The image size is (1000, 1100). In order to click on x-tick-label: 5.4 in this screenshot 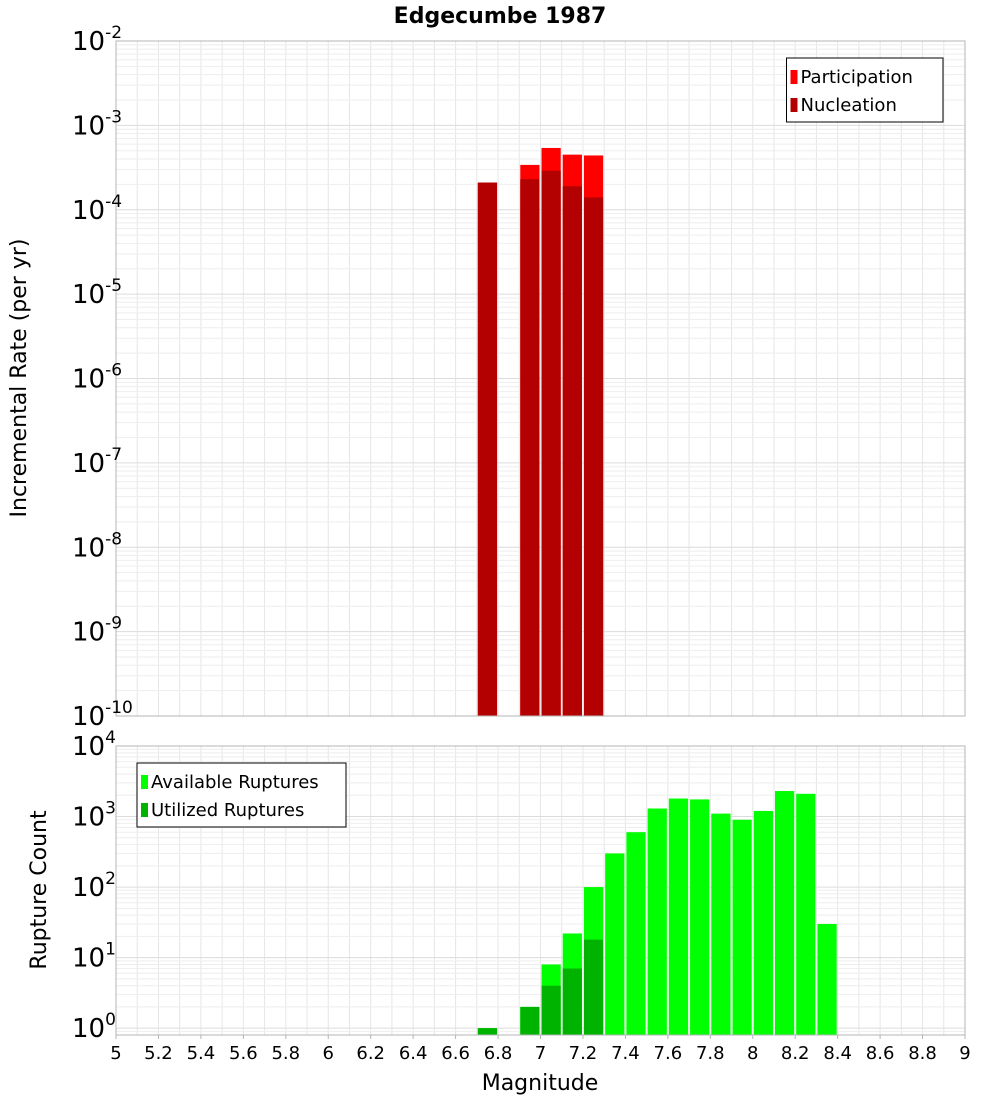, I will do `click(201, 1053)`.